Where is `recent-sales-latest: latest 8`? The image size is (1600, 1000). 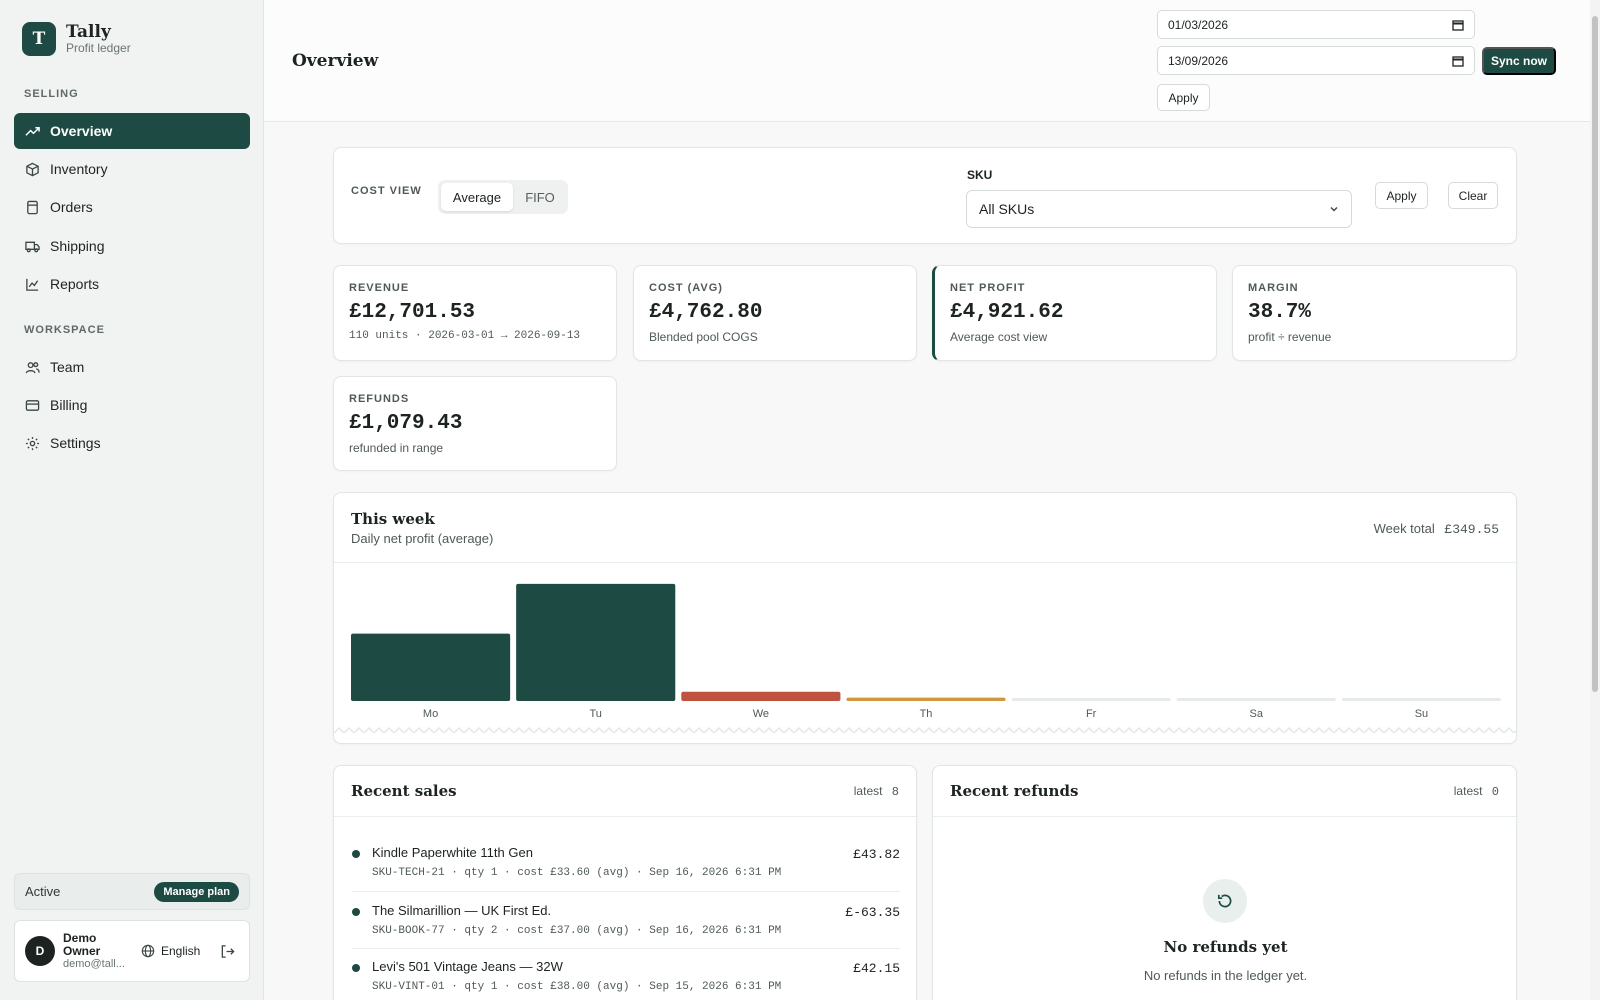
recent-sales-latest: latest 8 is located at coordinates (876, 791).